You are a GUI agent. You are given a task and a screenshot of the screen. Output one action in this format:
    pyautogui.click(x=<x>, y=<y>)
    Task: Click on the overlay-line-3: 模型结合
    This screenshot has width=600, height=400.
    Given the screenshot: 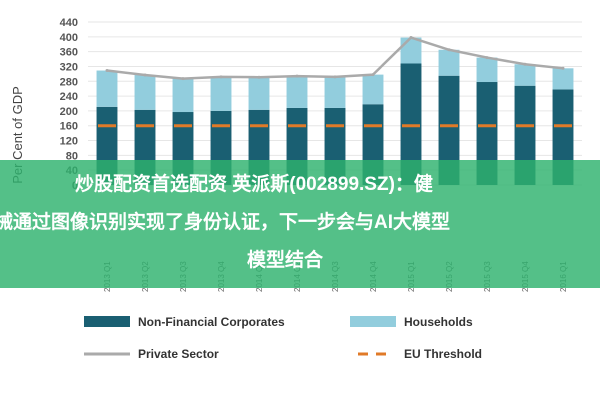 What is the action you would take?
    pyautogui.click(x=285, y=259)
    